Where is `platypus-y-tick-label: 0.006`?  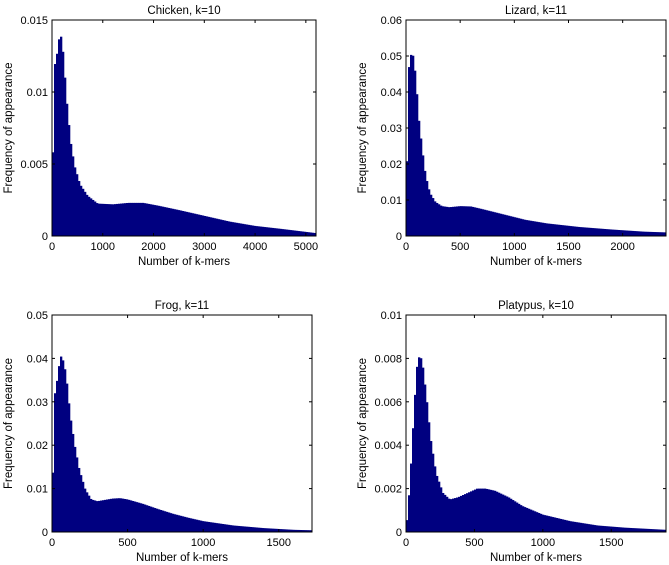
platypus-y-tick-label: 0.006 is located at coordinates (388, 403).